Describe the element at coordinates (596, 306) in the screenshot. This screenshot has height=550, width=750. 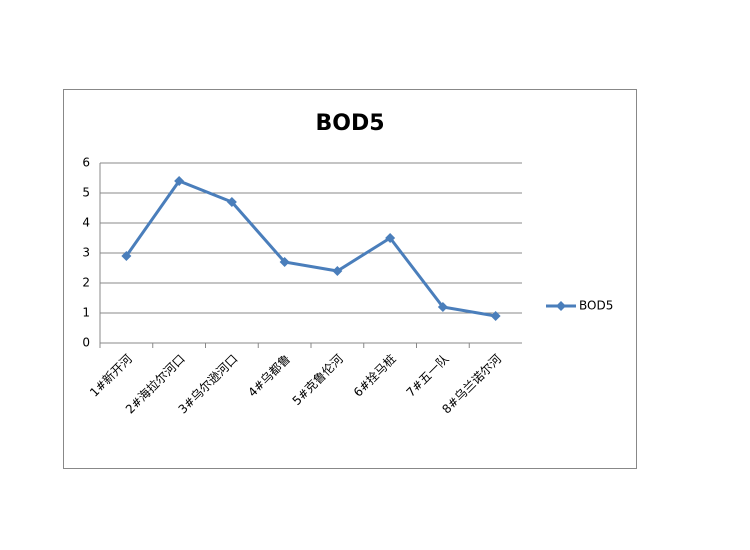
I see `legend-label: BOD5` at that location.